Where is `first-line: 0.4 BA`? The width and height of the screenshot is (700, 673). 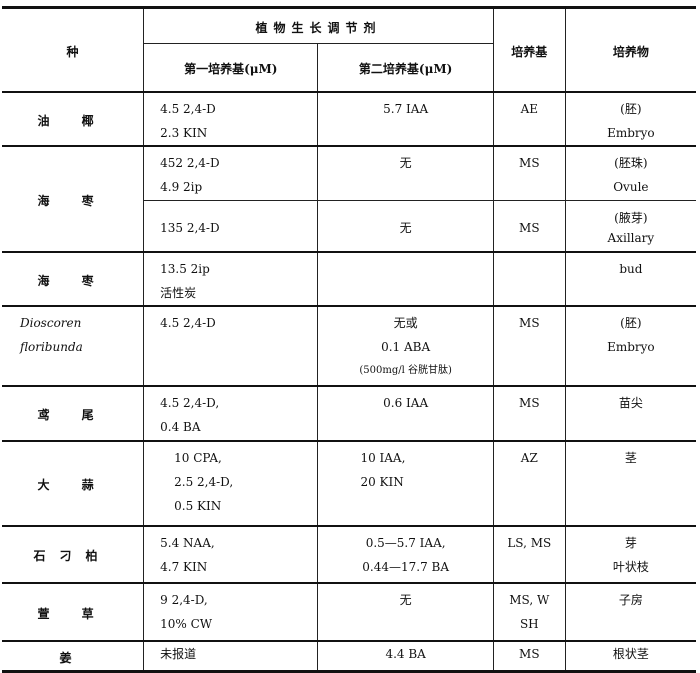 first-line: 0.4 BA is located at coordinates (180, 426).